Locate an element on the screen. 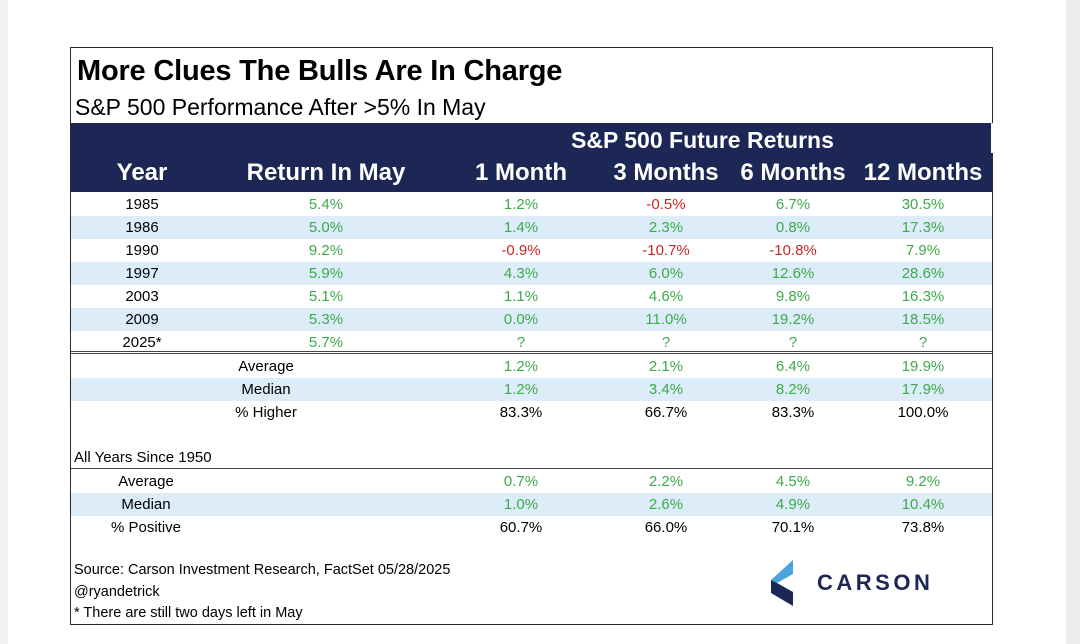 This screenshot has width=1080, height=644. m3-return-cell: 4.6% is located at coordinates (666, 296).